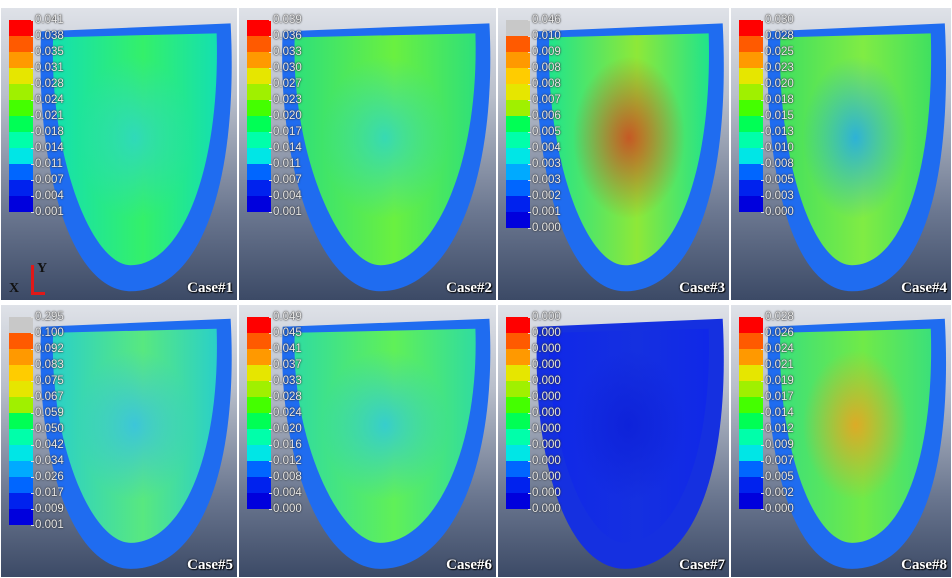  What do you see at coordinates (47, 397) in the screenshot?
I see `legend-tick-label: 0.067` at bounding box center [47, 397].